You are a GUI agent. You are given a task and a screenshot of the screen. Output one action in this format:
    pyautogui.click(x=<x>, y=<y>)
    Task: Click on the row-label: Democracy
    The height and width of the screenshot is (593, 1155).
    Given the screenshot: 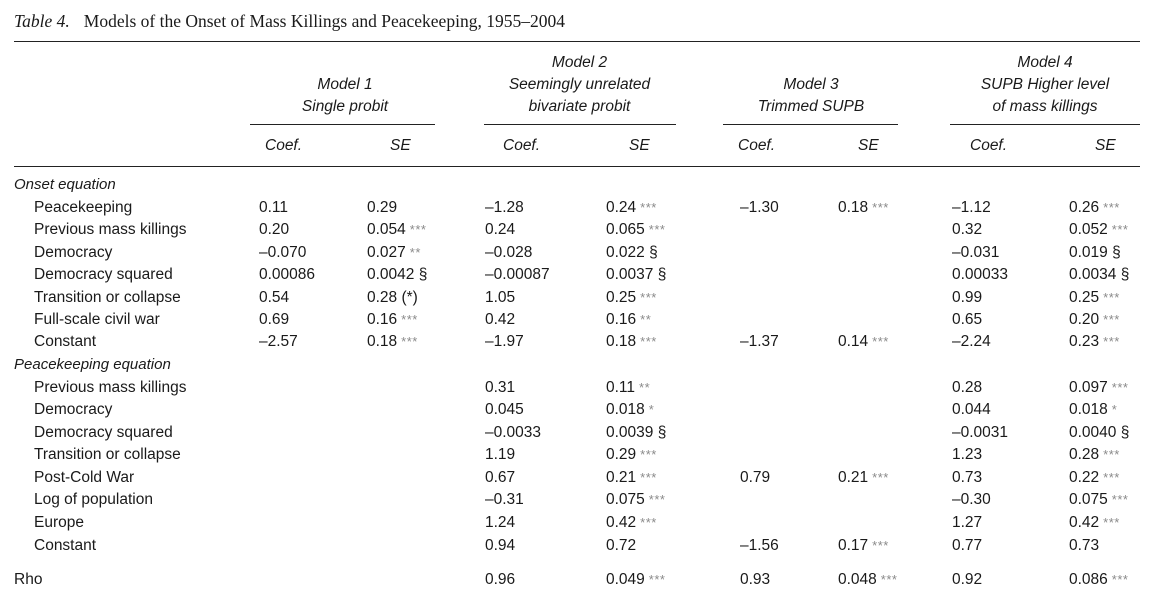 What is the action you would take?
    pyautogui.click(x=73, y=409)
    